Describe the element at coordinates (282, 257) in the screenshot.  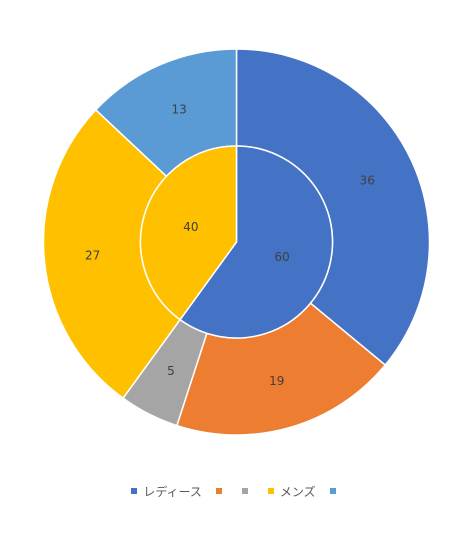
I see `inner-slice-0-value-label: 60` at that location.